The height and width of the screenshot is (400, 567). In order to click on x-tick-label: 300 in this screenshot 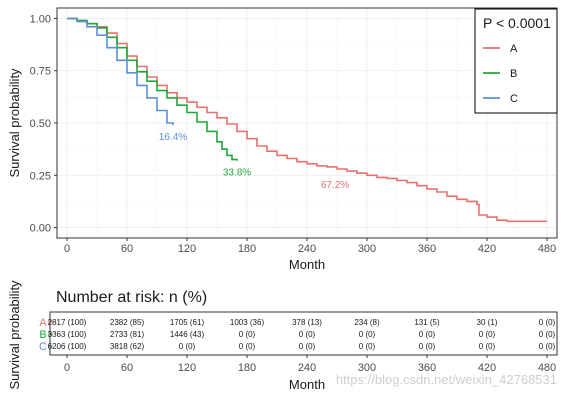, I will do `click(367, 249)`.